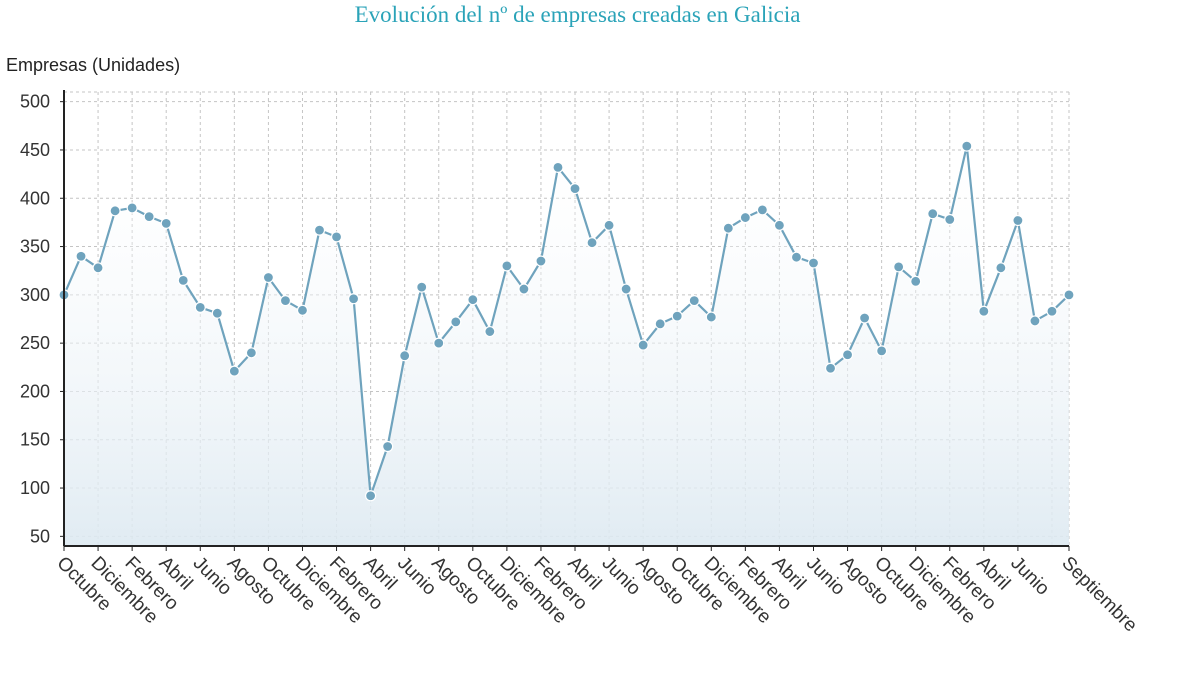 Image resolution: width=1200 pixels, height=674 pixels. Describe the element at coordinates (40, 536) in the screenshot. I see `y-tick-label: 50` at that location.